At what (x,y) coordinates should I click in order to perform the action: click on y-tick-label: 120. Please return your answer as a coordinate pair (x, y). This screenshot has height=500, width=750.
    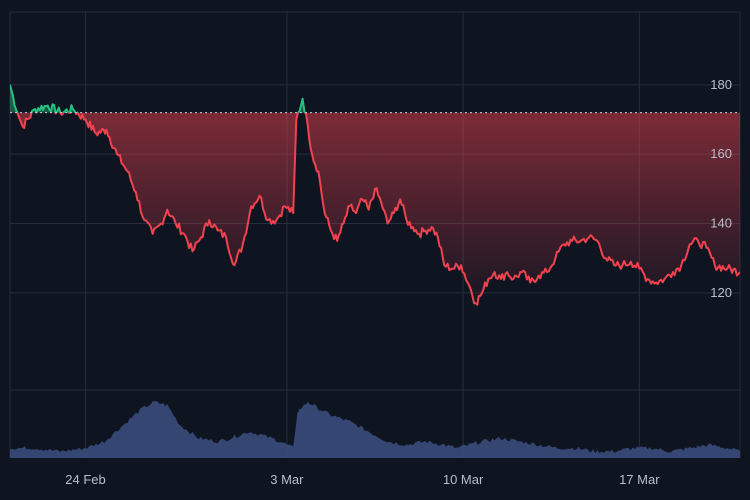
    Looking at the image, I should click on (721, 292).